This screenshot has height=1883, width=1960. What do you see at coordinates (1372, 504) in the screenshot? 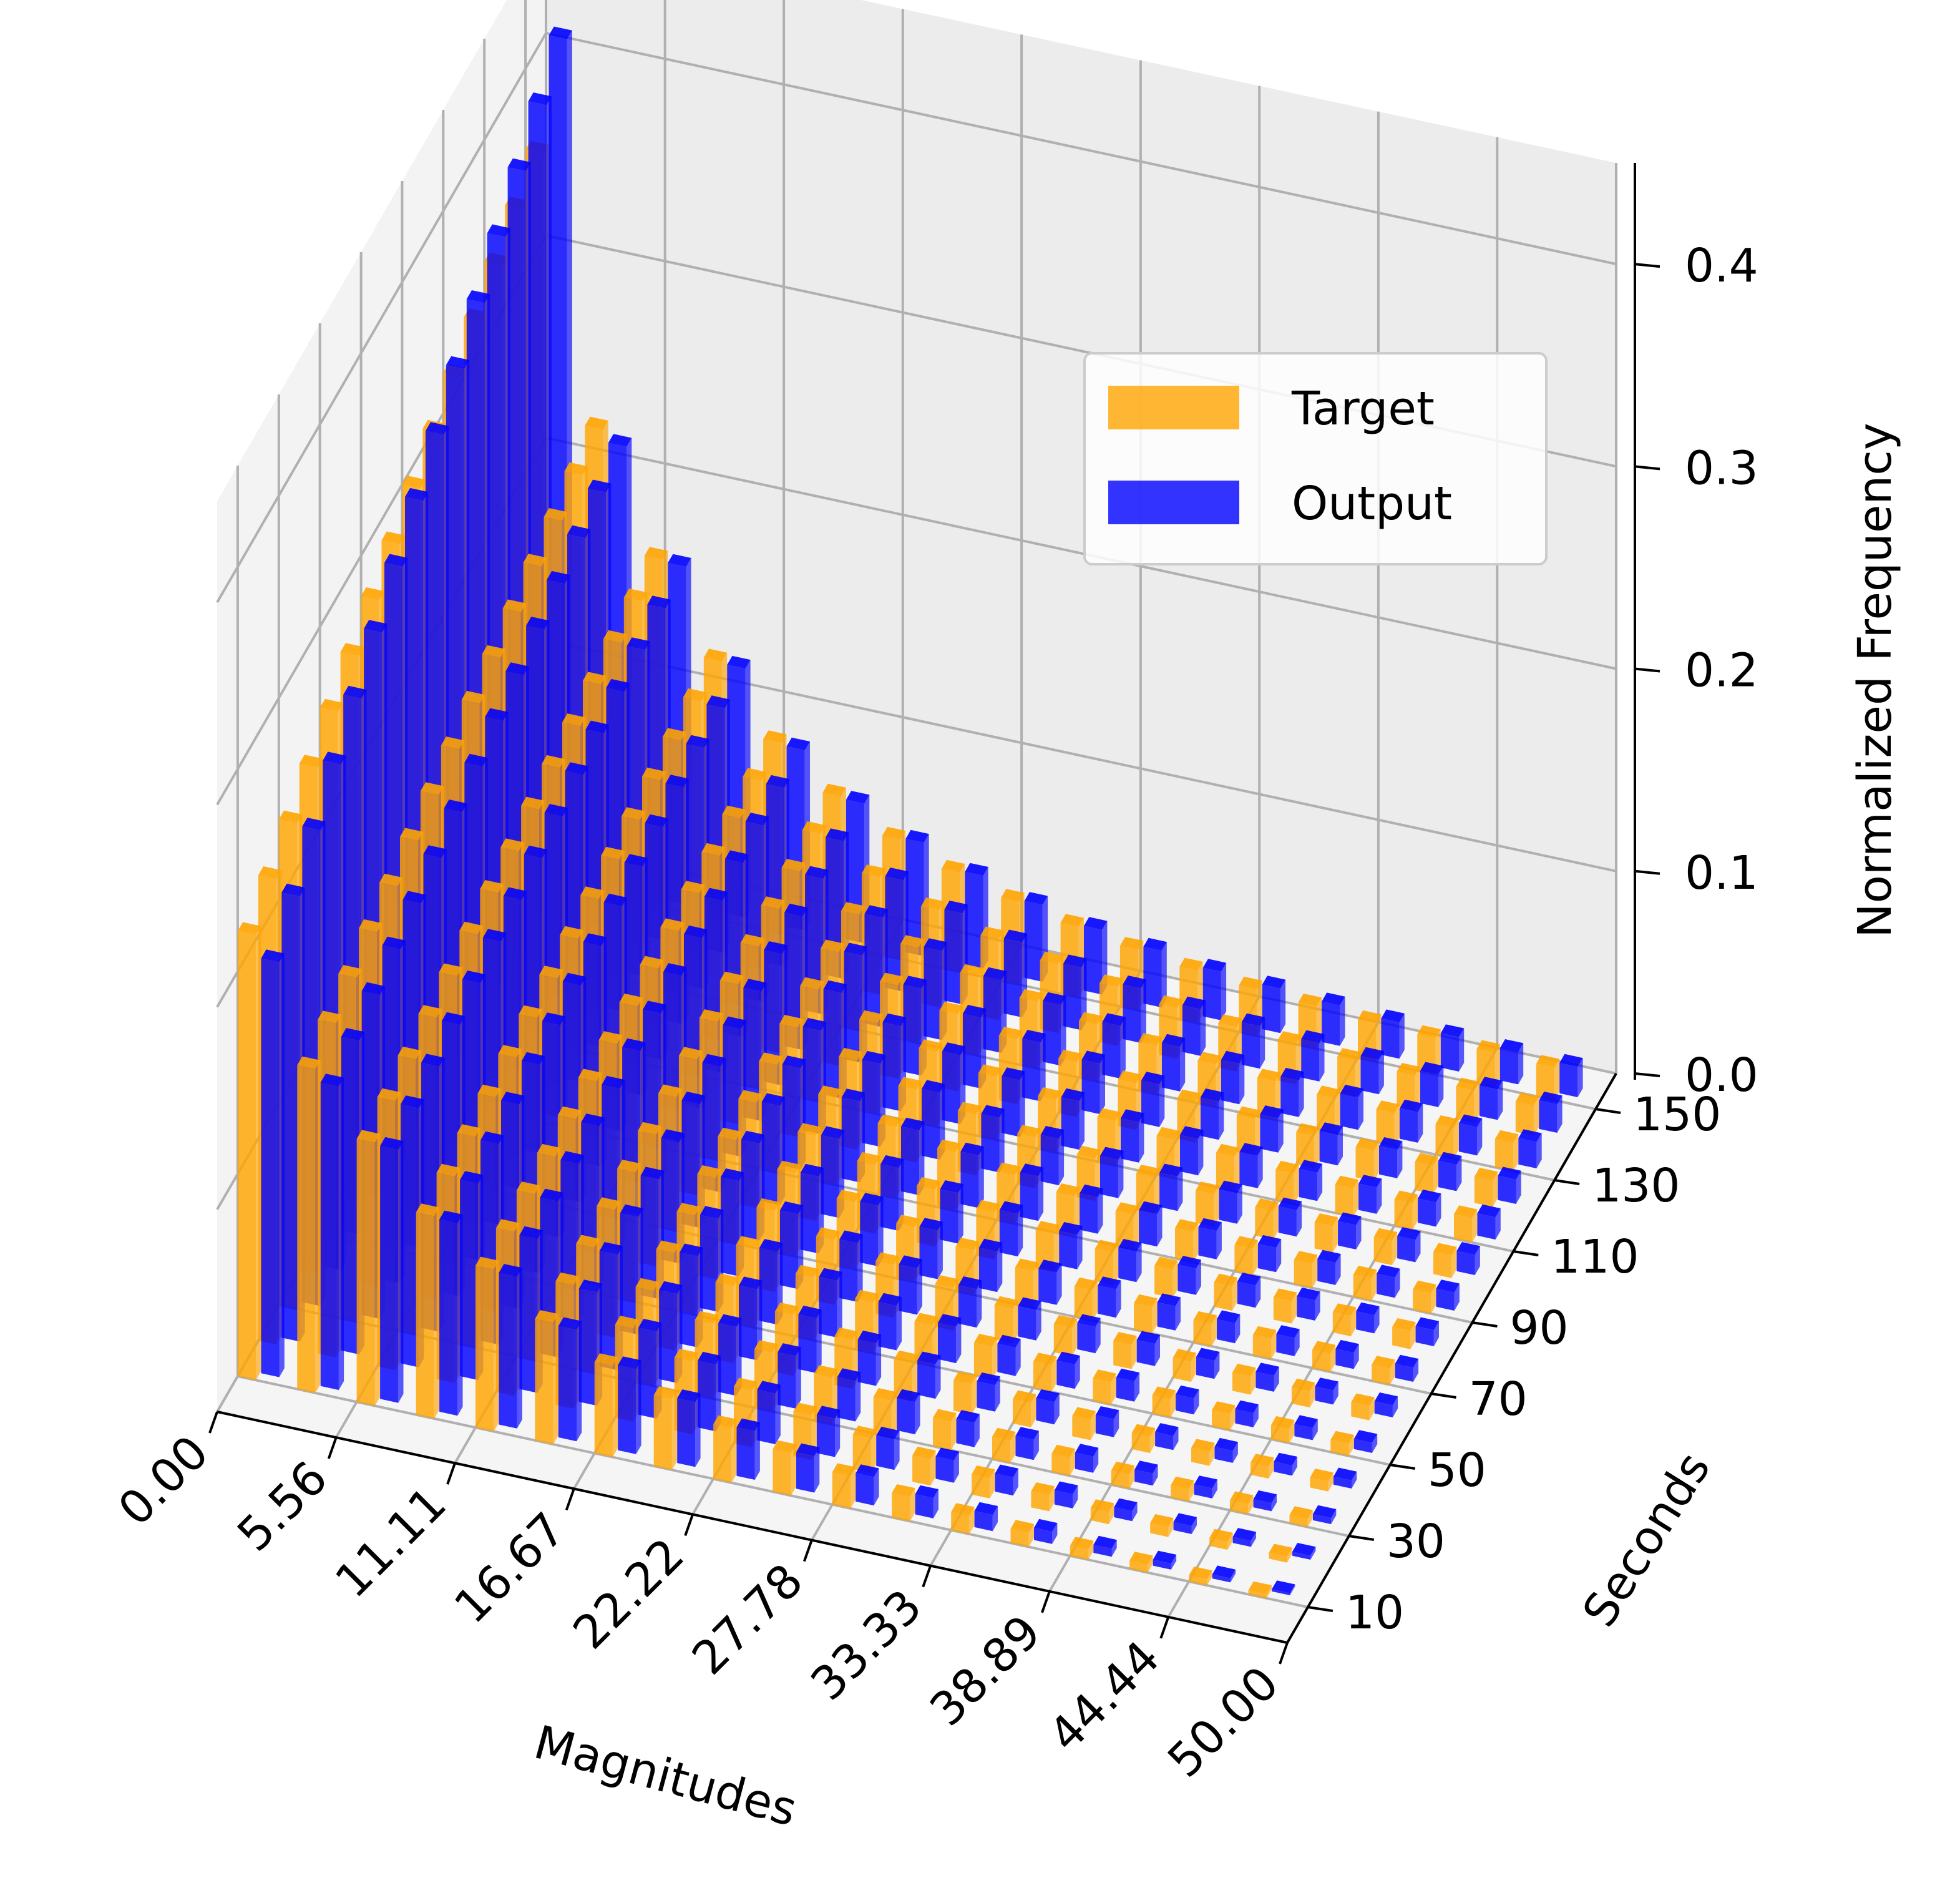
I see `legend-label-output: Output` at bounding box center [1372, 504].